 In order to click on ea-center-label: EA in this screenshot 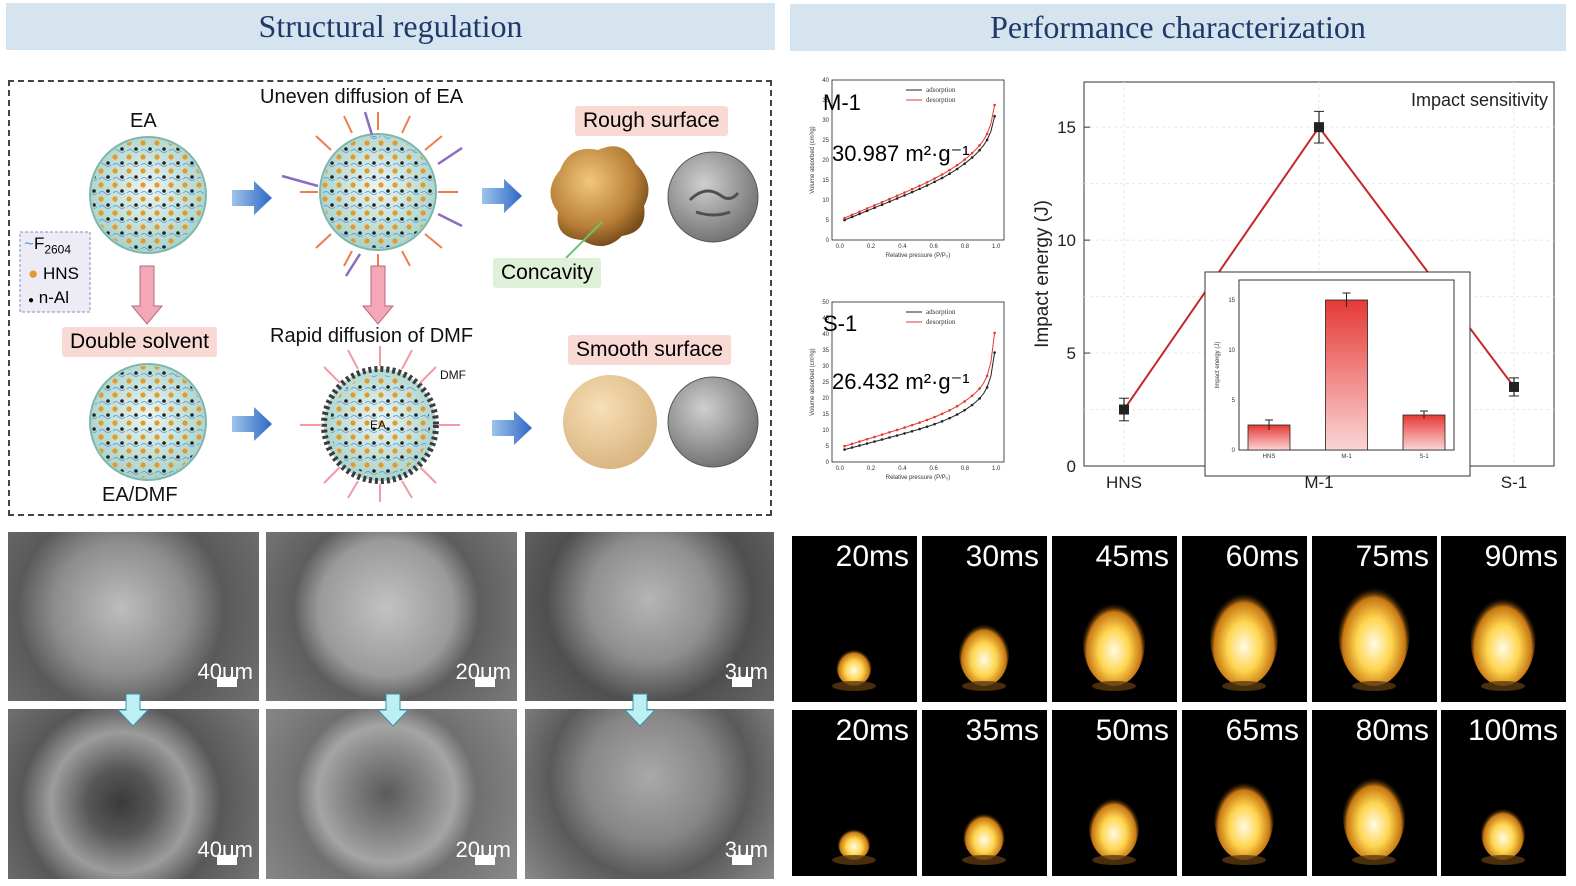, I will do `click(378, 425)`.